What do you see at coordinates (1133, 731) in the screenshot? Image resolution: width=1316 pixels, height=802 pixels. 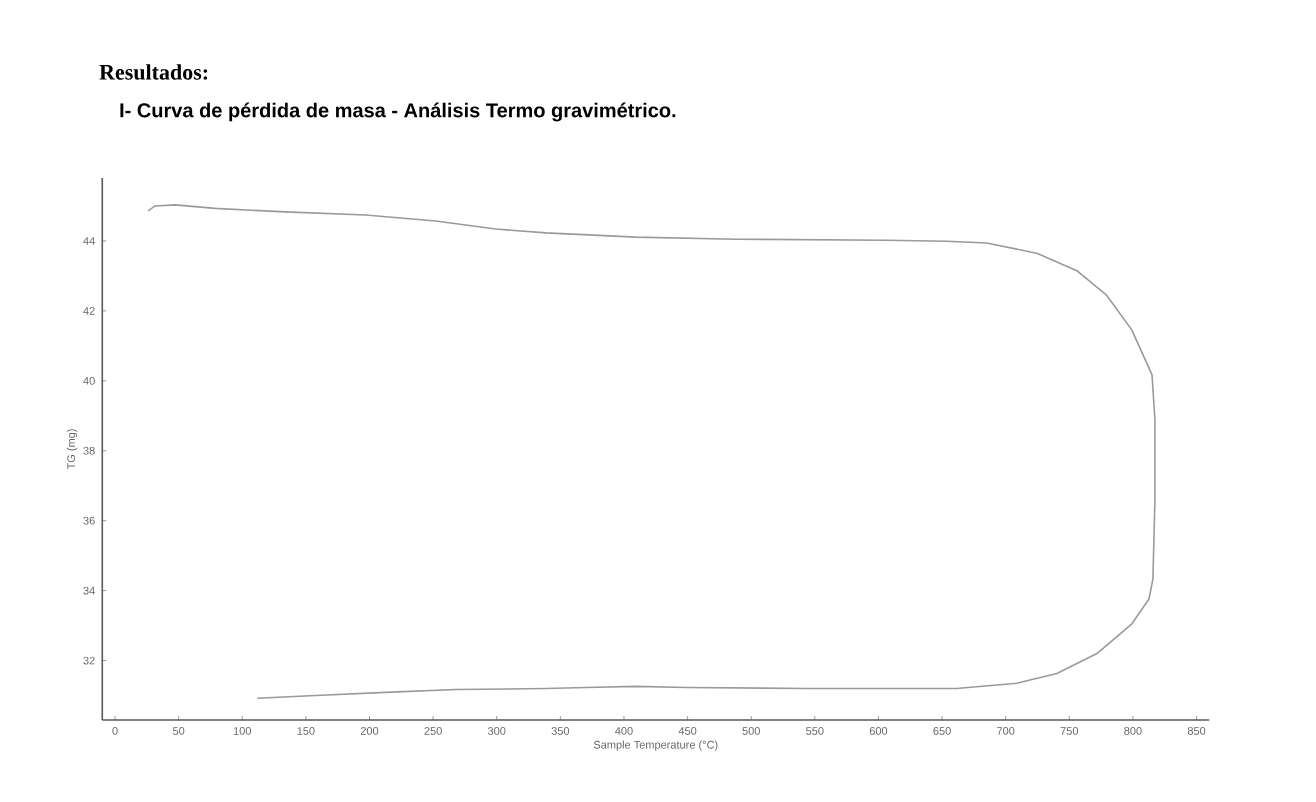 I see `x-tick-label: 800` at bounding box center [1133, 731].